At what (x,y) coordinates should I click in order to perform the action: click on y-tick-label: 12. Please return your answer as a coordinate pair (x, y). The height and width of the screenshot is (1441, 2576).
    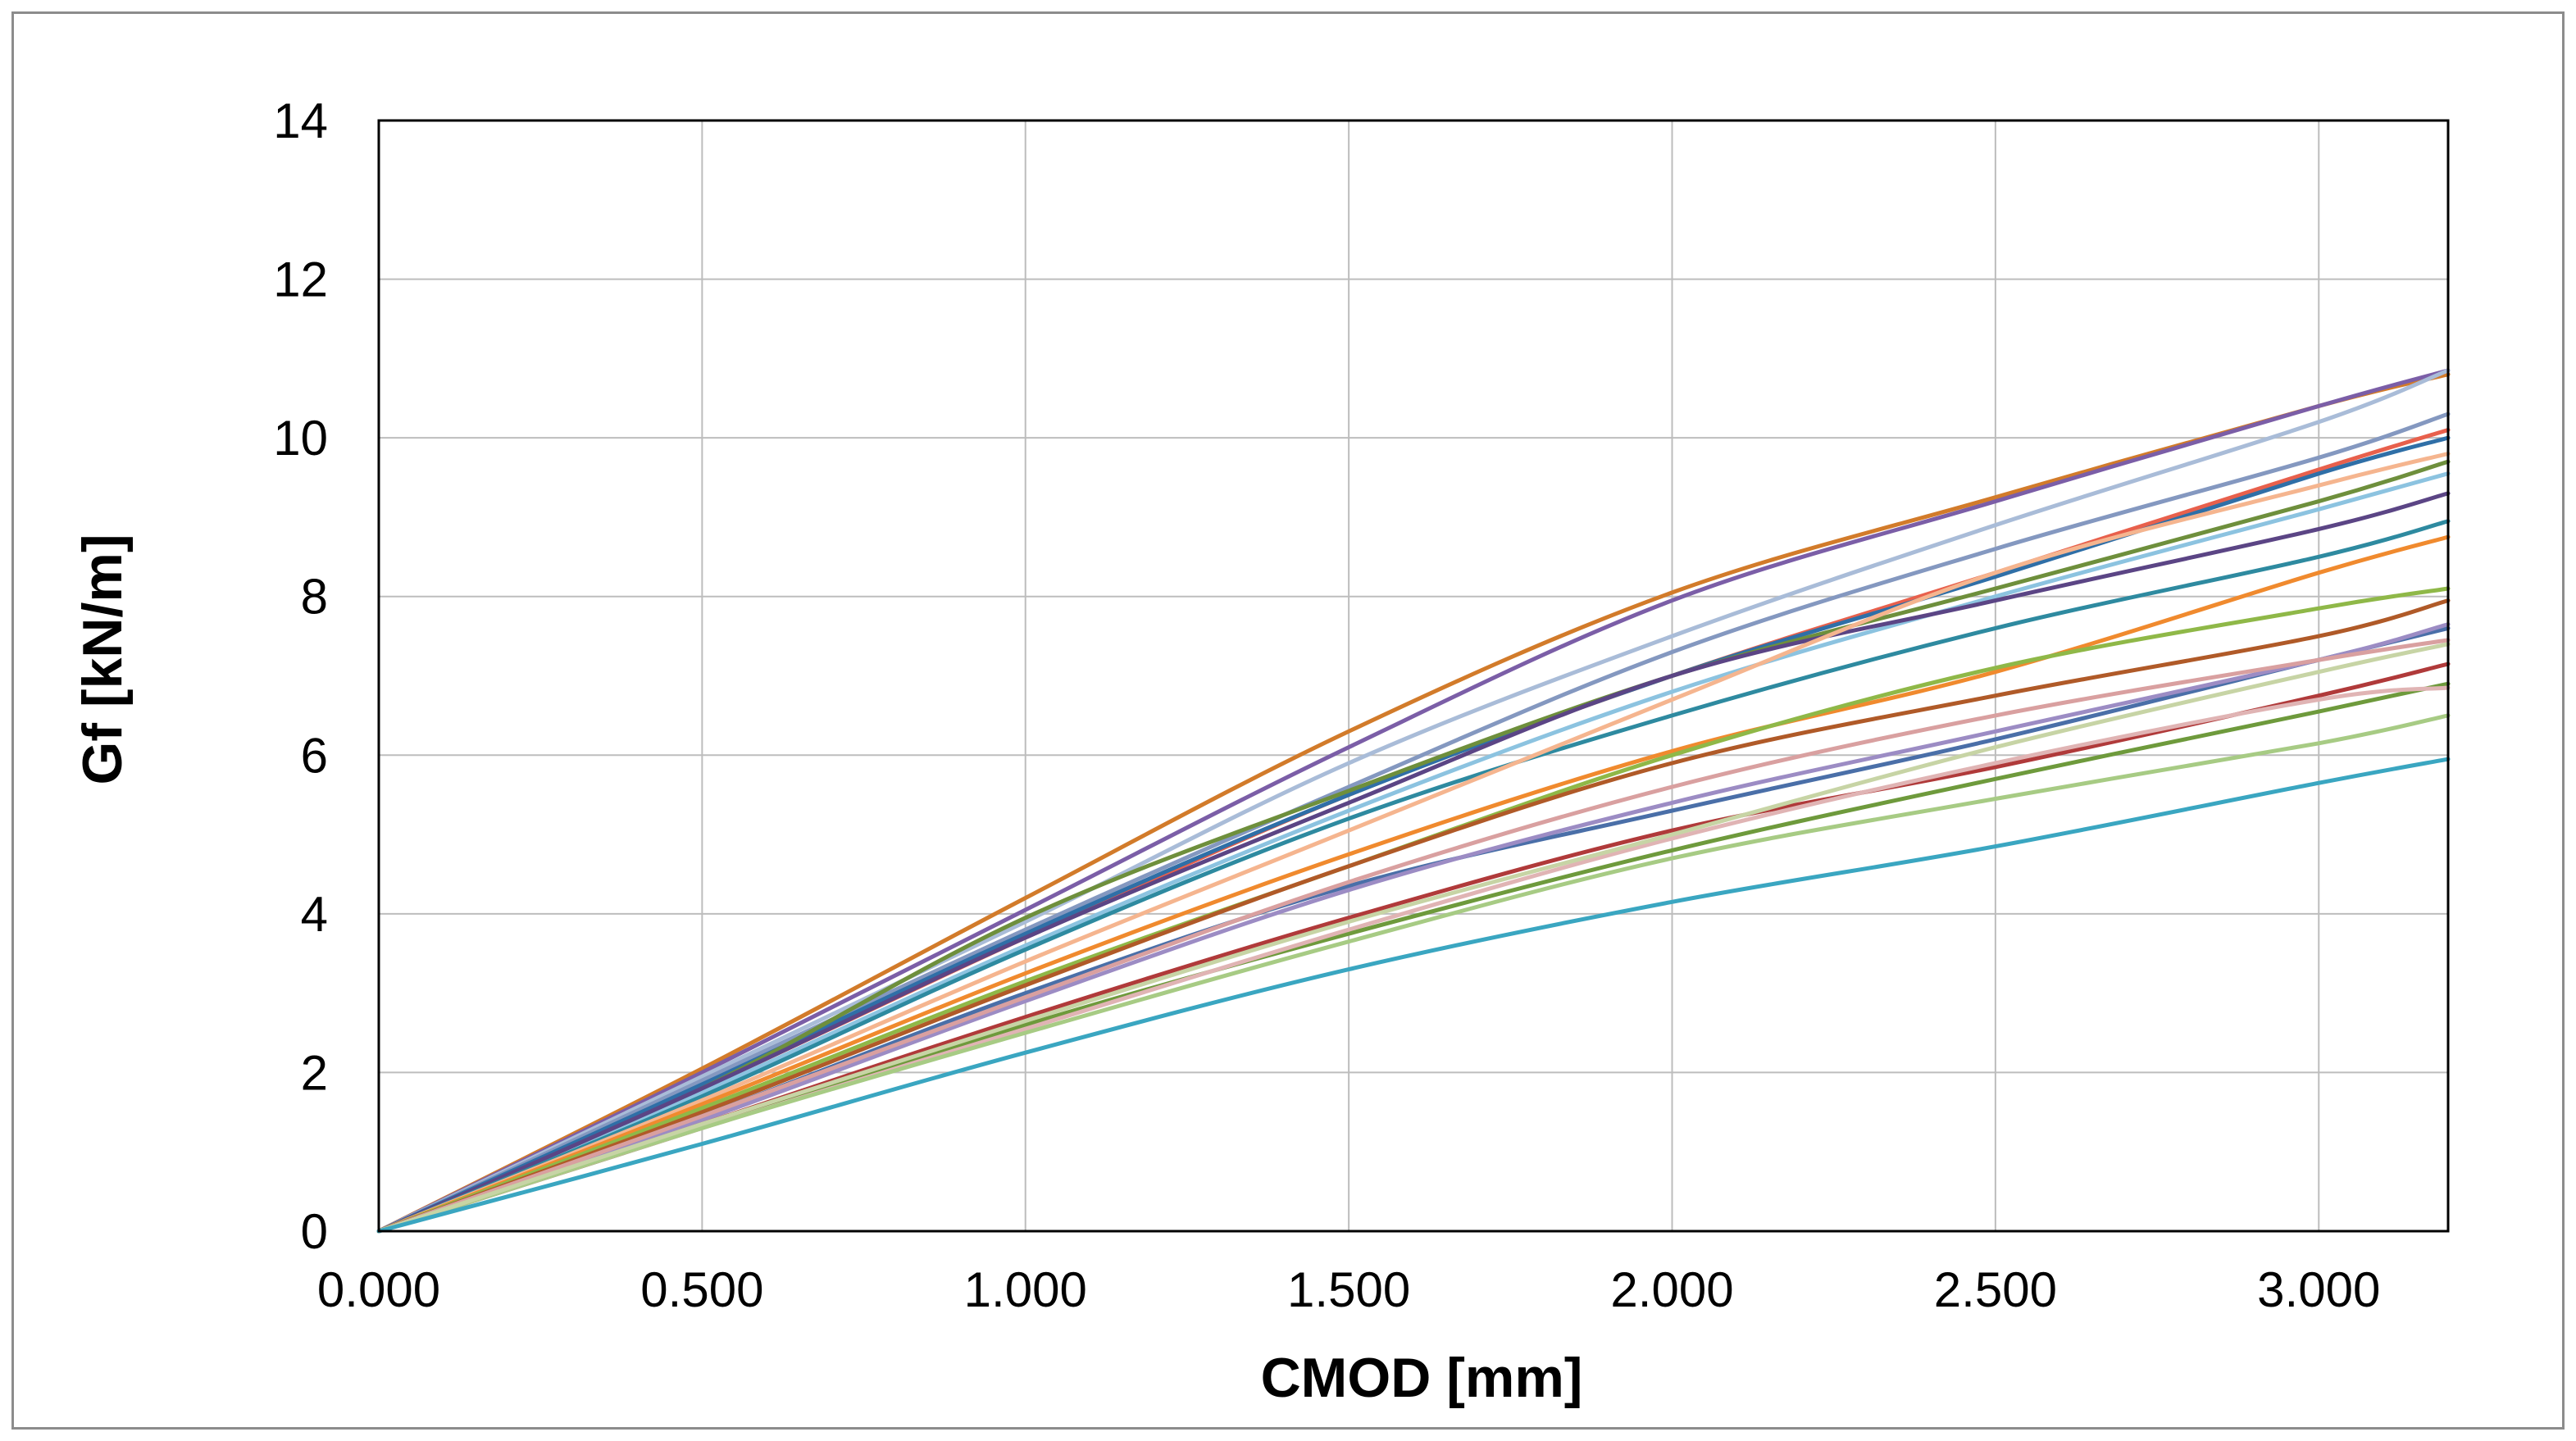
    Looking at the image, I should click on (300, 279).